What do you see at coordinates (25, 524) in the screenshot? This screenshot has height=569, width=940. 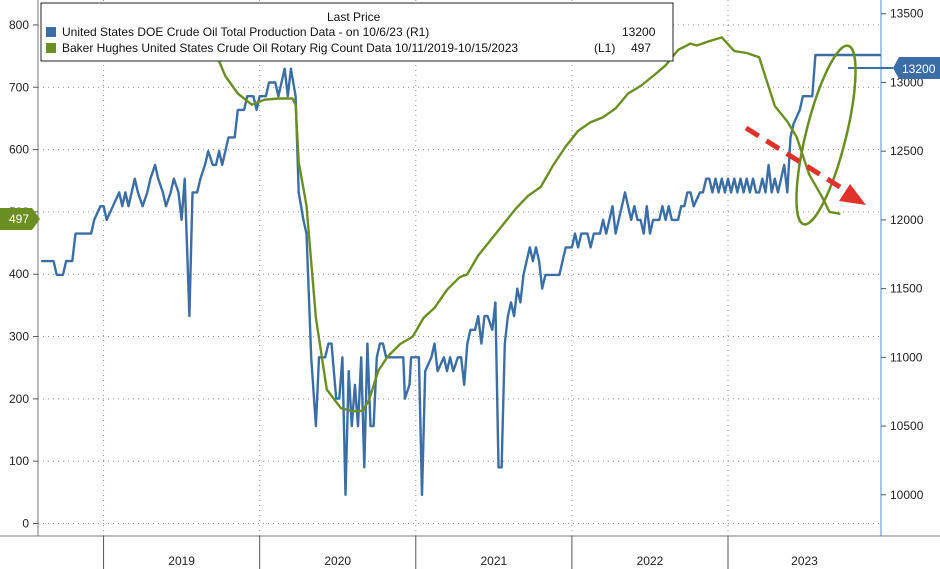 I see `left-tick-label: 0` at bounding box center [25, 524].